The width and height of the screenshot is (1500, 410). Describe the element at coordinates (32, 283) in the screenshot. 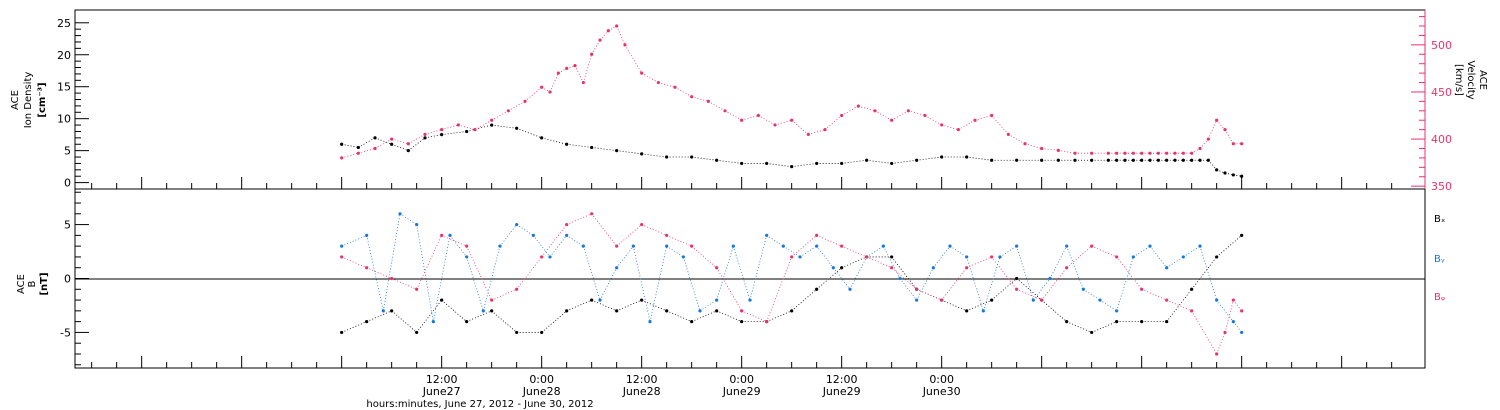

I see `bfield-axis-label-2: B` at that location.